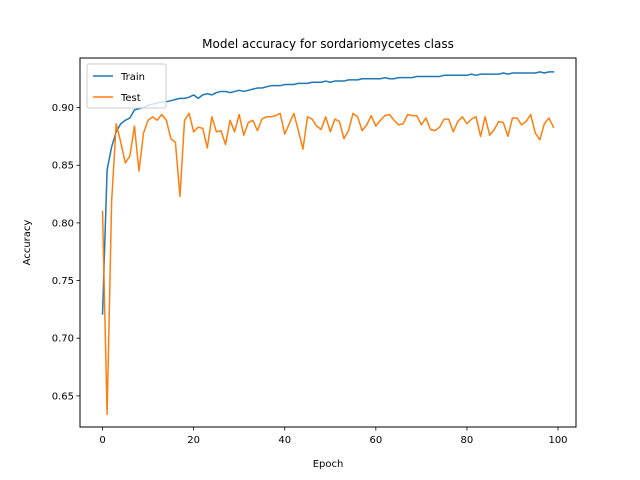 The height and width of the screenshot is (480, 640). What do you see at coordinates (328, 44) in the screenshot?
I see `chart-title: Model accuracy for sordariomycetes class` at bounding box center [328, 44].